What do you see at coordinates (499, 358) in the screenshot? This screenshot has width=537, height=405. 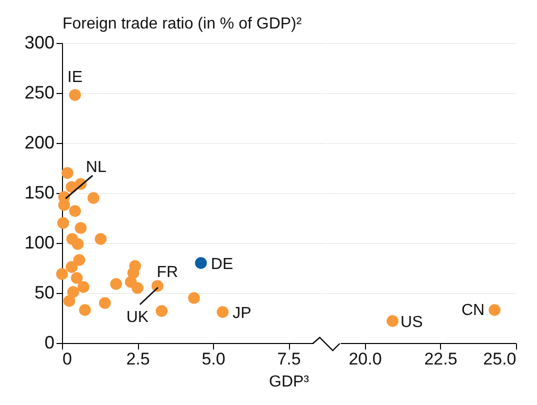 I see `x-tick-label: 25.0` at bounding box center [499, 358].